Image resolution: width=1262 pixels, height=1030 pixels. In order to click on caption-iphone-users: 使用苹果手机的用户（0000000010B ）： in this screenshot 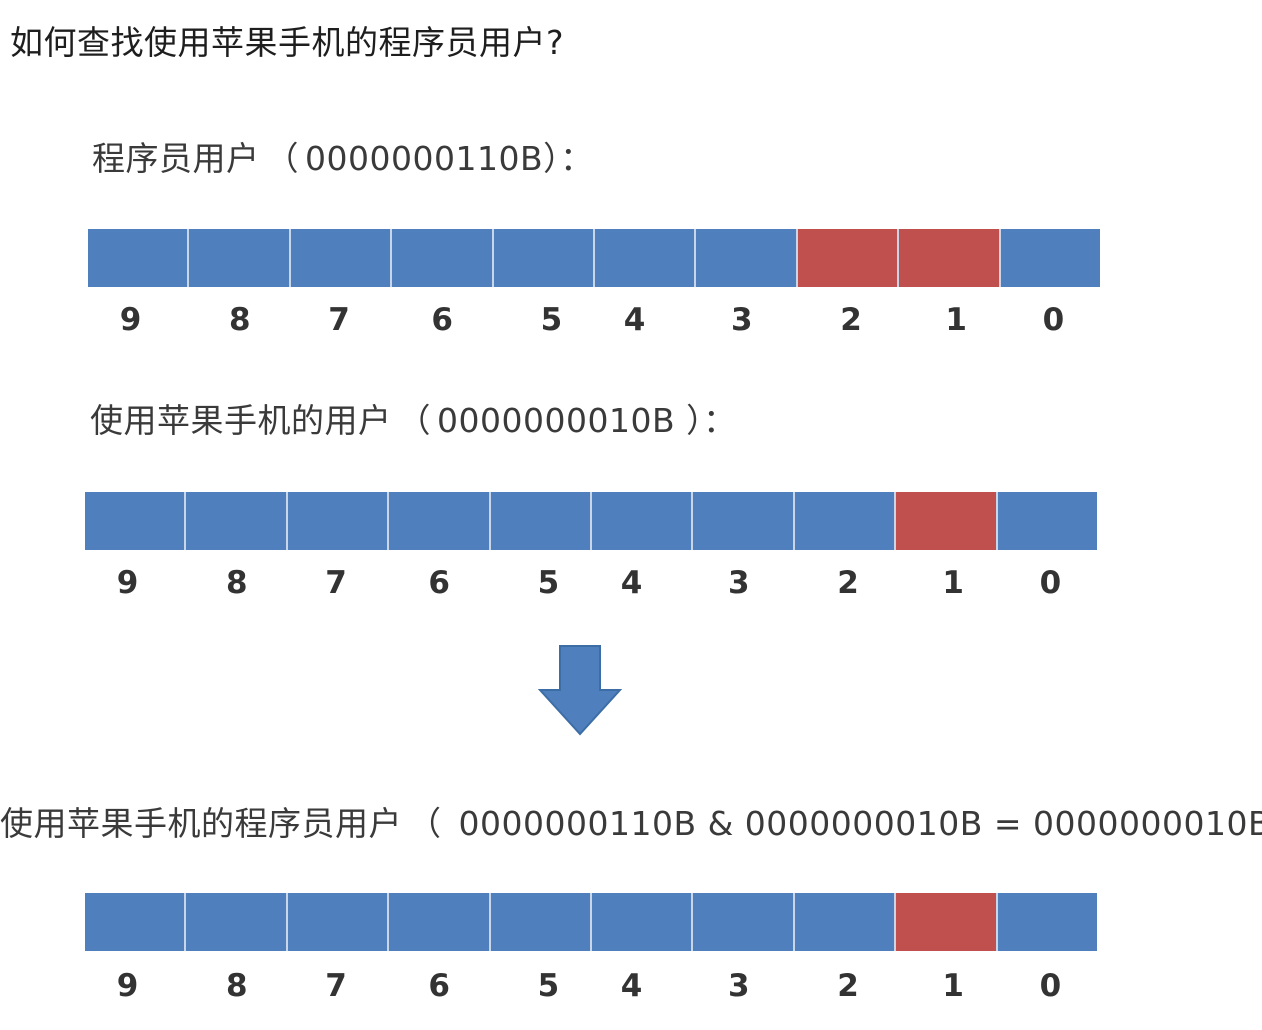, I will do `click(413, 418)`.